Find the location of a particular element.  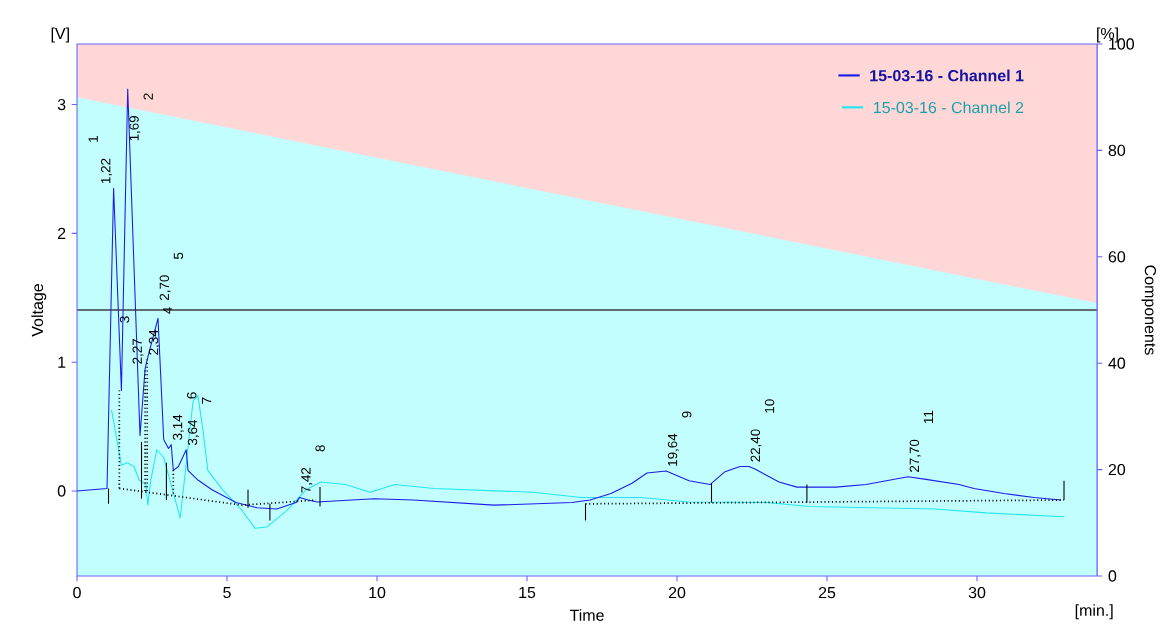

annotation: 2,34 is located at coordinates (154, 342).